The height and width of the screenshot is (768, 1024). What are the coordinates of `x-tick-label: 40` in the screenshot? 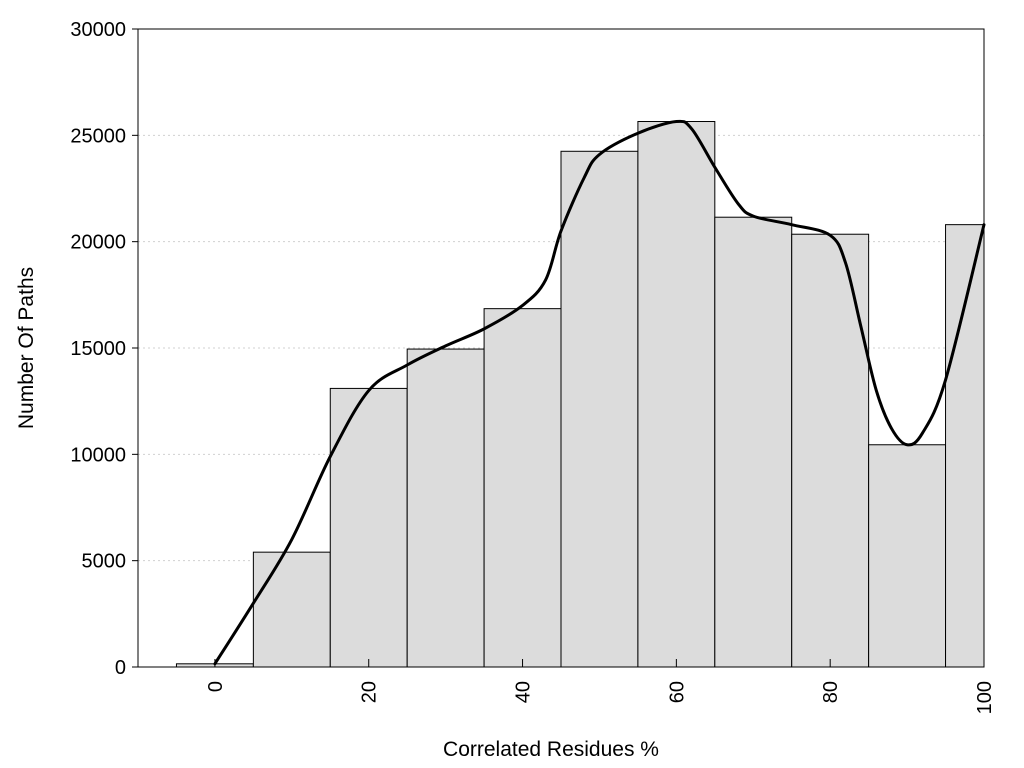 It's located at (524, 692).